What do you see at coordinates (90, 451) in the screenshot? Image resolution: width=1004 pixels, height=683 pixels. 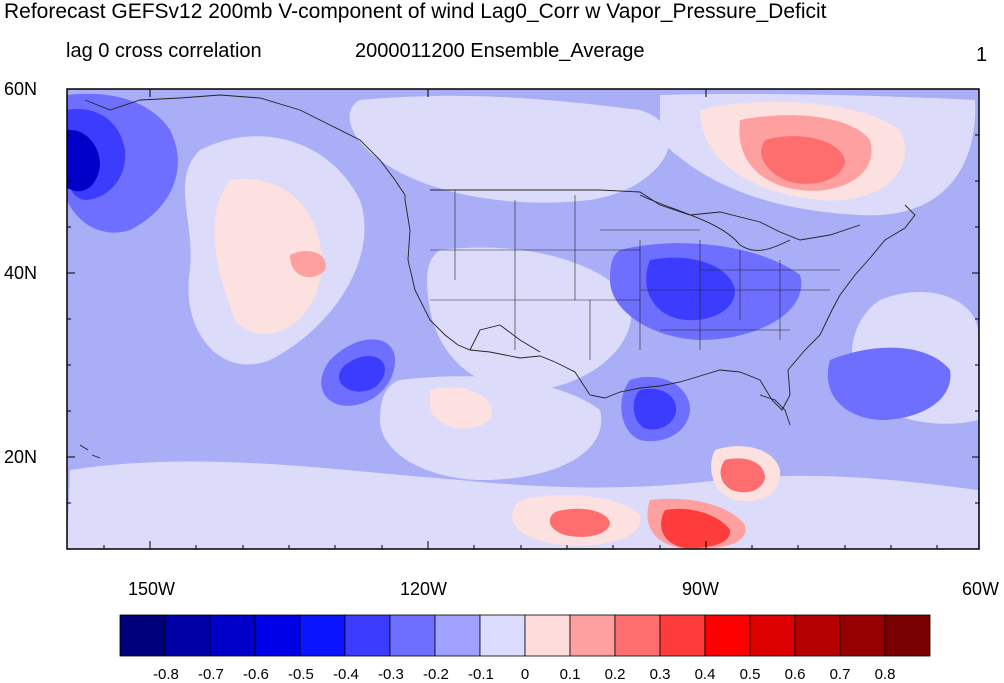 I see `hawaii-islands` at bounding box center [90, 451].